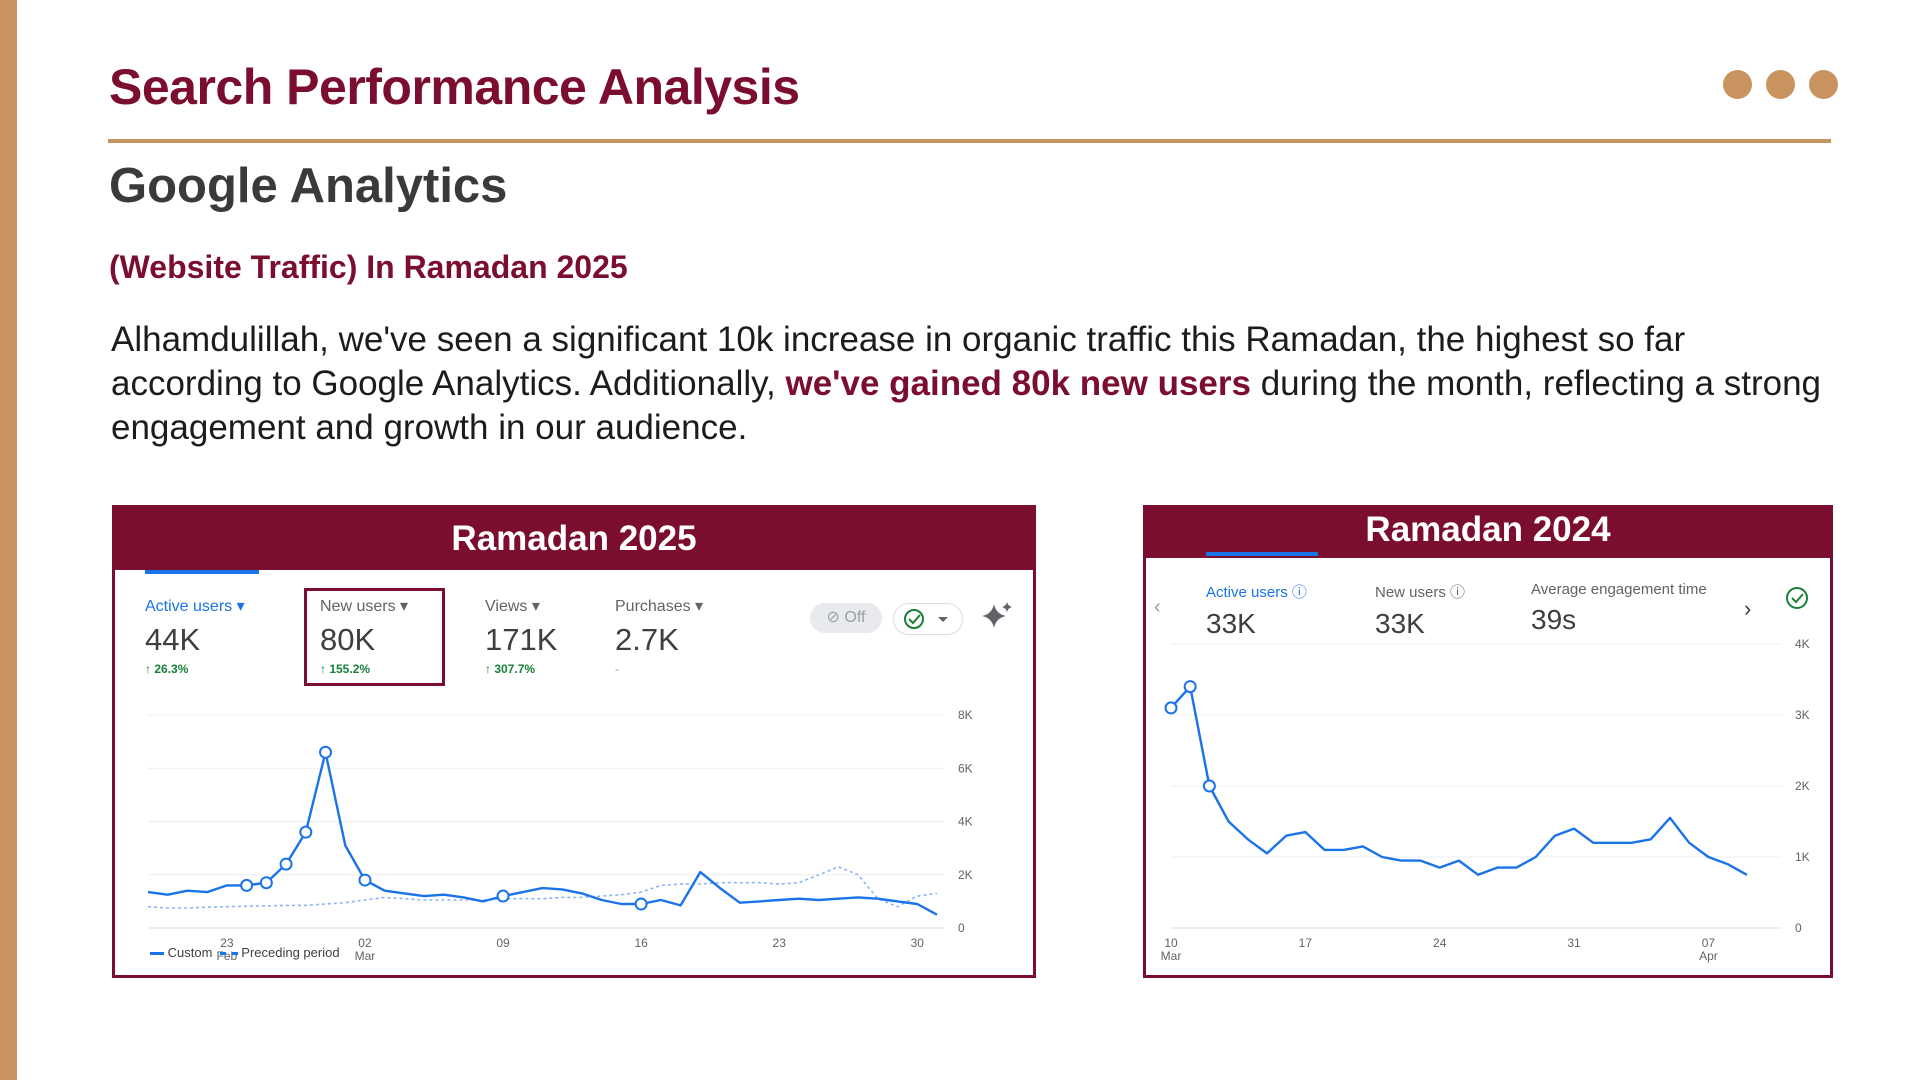 This screenshot has height=1080, width=1920. I want to click on status-check-dropdown, so click(928, 619).